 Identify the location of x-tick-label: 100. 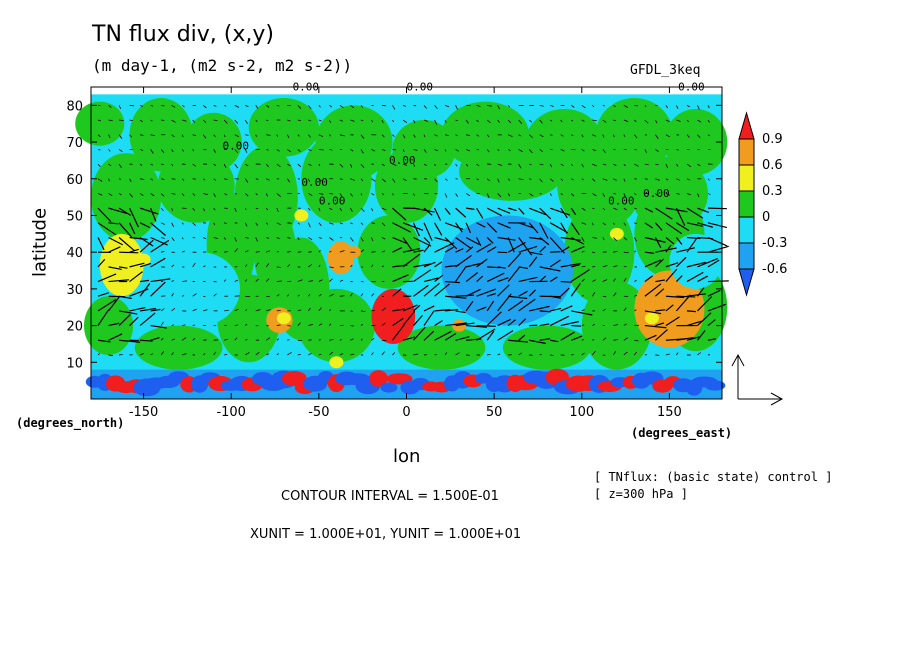
(581, 412).